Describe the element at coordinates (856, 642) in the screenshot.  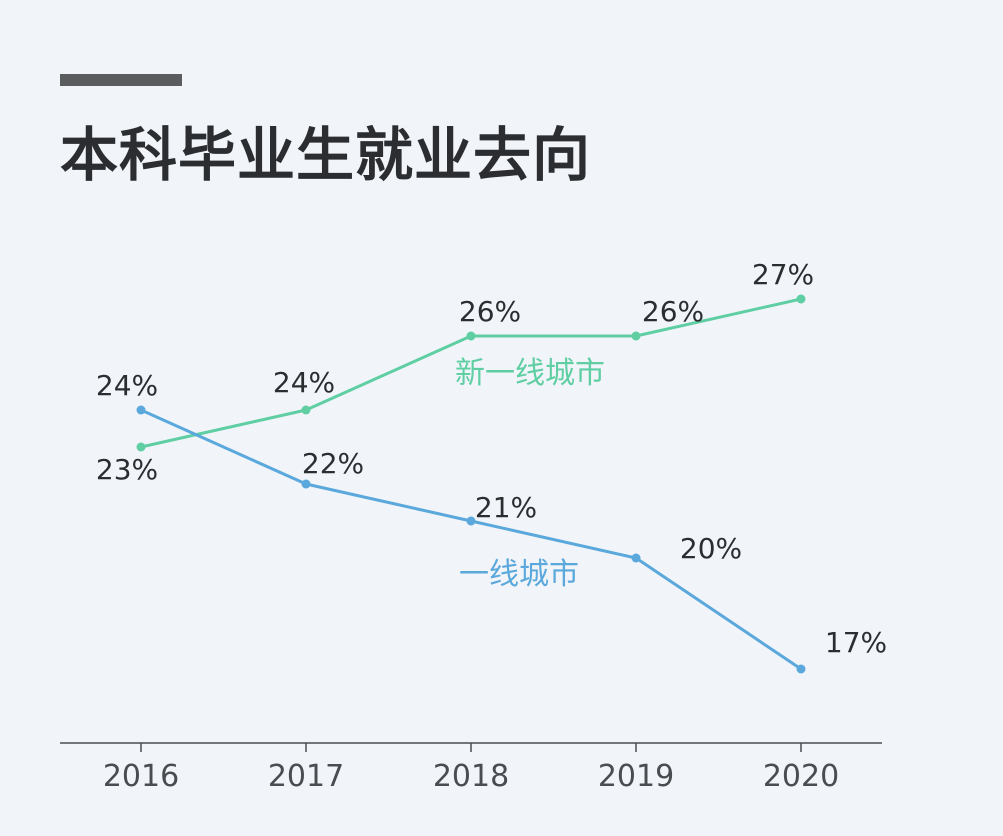
I see `data-label-2-2020: 17%` at that location.